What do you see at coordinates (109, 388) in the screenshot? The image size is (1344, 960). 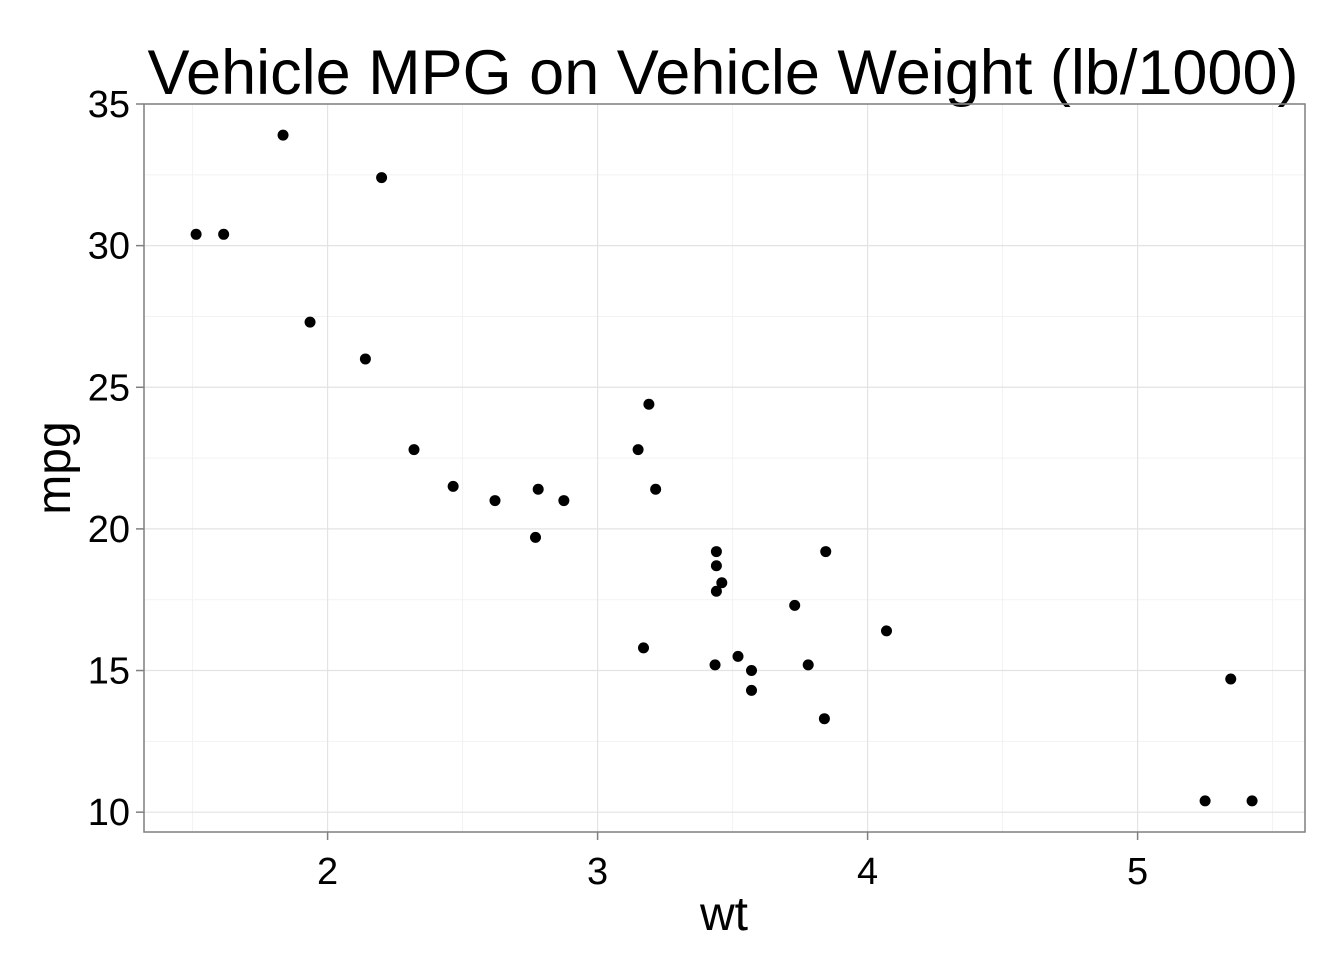 I see `y-tick-label: 25` at bounding box center [109, 388].